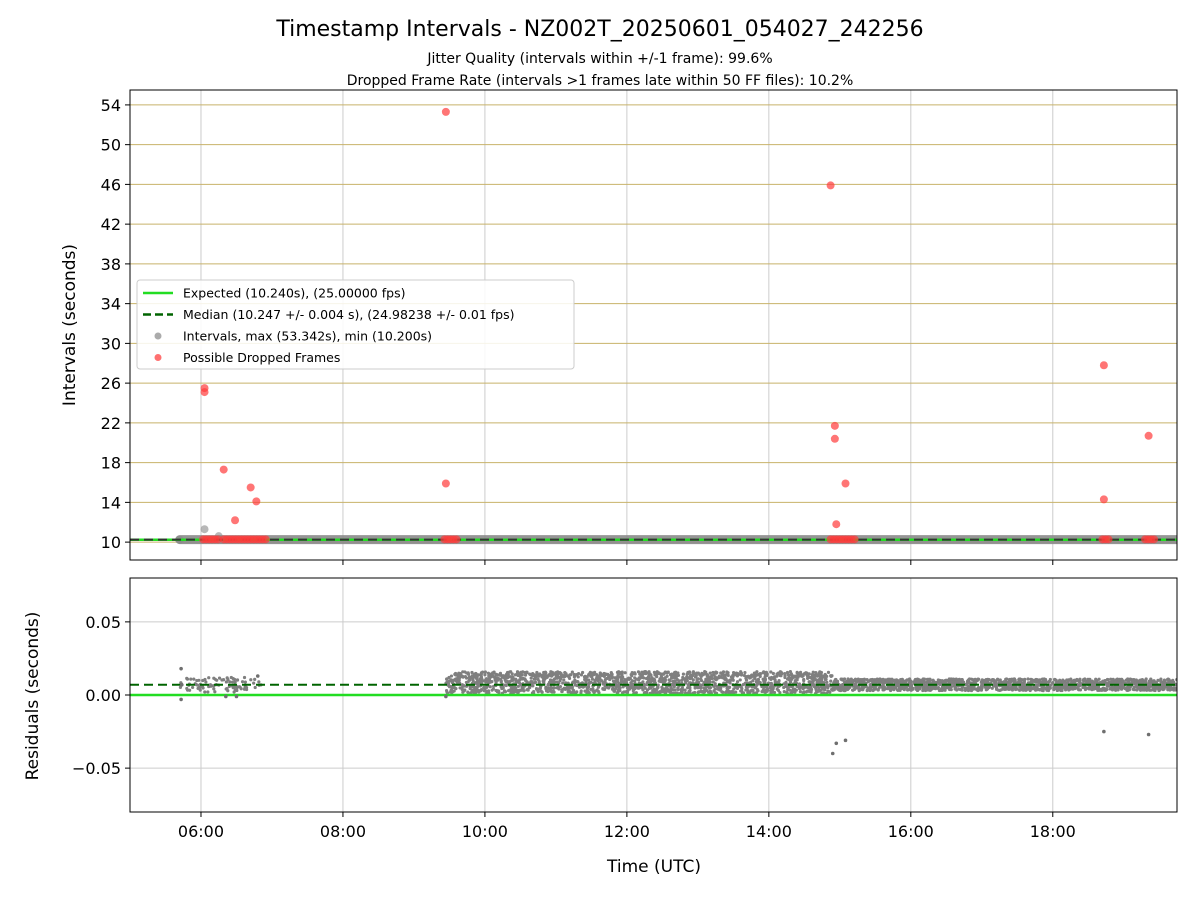 The width and height of the screenshot is (1200, 900). I want to click on intervals-y-tick-label: 22, so click(111, 423).